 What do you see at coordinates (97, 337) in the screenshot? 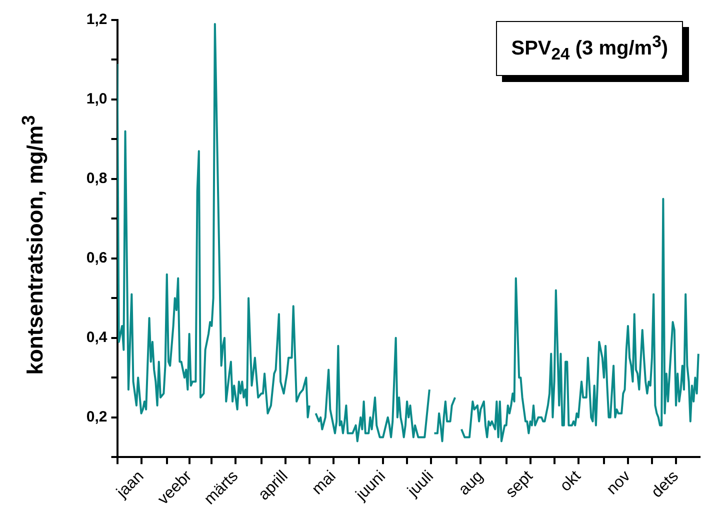
I see `y-tick-label: 0,4` at bounding box center [97, 337].